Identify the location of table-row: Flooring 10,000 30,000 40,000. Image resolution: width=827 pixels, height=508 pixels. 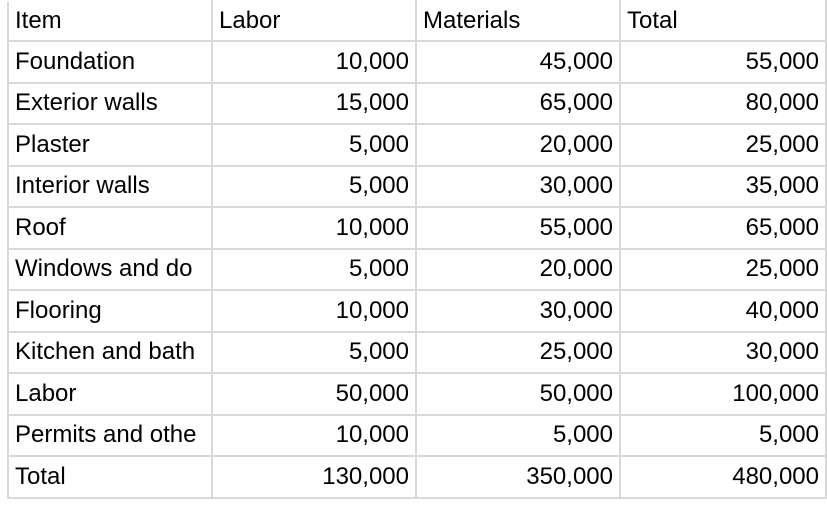
(417, 311).